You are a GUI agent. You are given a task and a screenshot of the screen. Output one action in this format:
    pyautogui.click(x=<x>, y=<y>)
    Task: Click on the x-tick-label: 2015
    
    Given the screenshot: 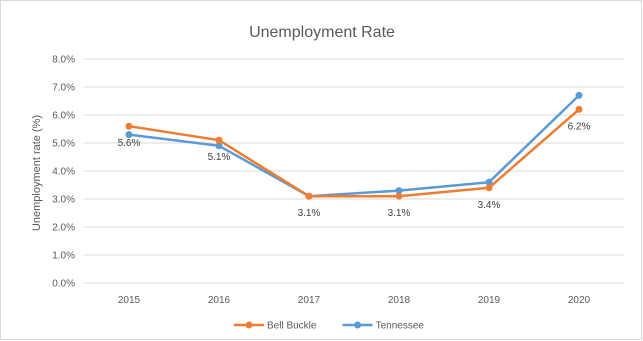 What is the action you would take?
    pyautogui.click(x=129, y=300)
    